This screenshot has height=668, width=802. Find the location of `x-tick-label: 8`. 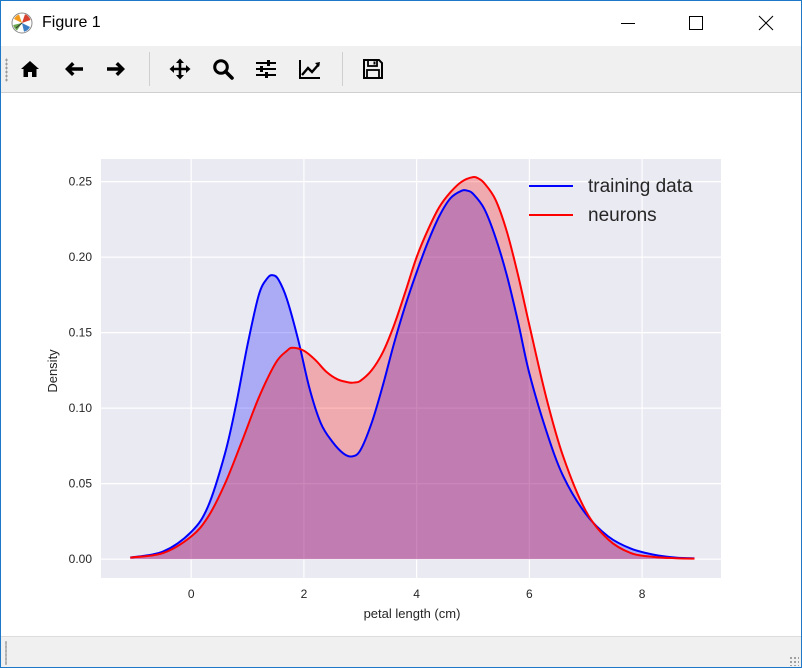

x-tick-label: 8 is located at coordinates (642, 594).